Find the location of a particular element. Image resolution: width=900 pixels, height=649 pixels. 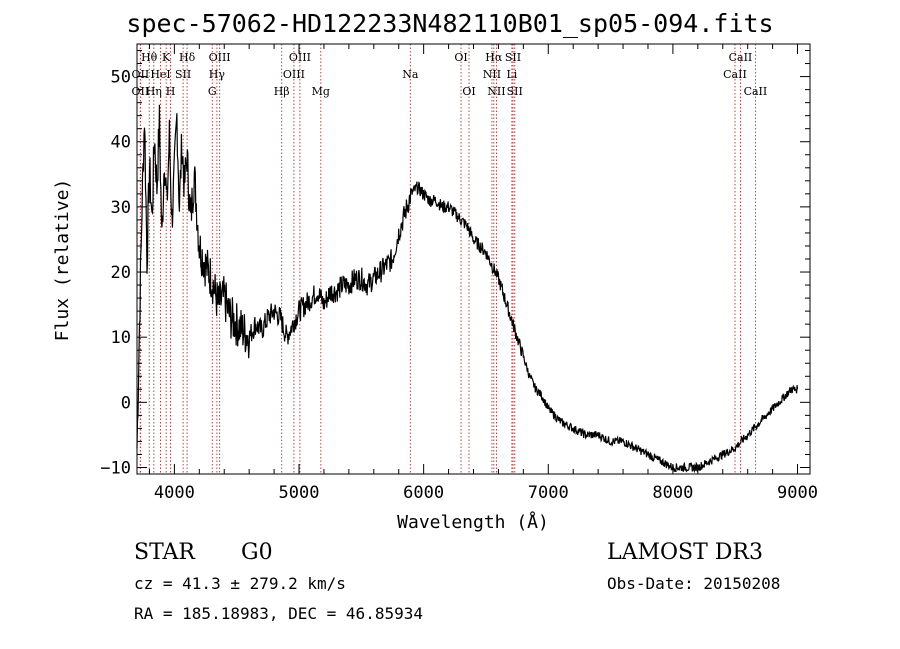

x-tick-label: 6000 is located at coordinates (423, 493).